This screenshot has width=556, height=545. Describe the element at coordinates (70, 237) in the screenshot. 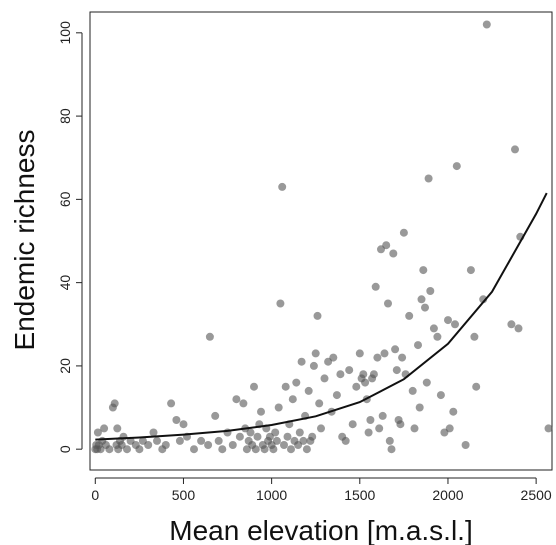

I see `y-axis: 0 20 40 60 80 100` at that location.